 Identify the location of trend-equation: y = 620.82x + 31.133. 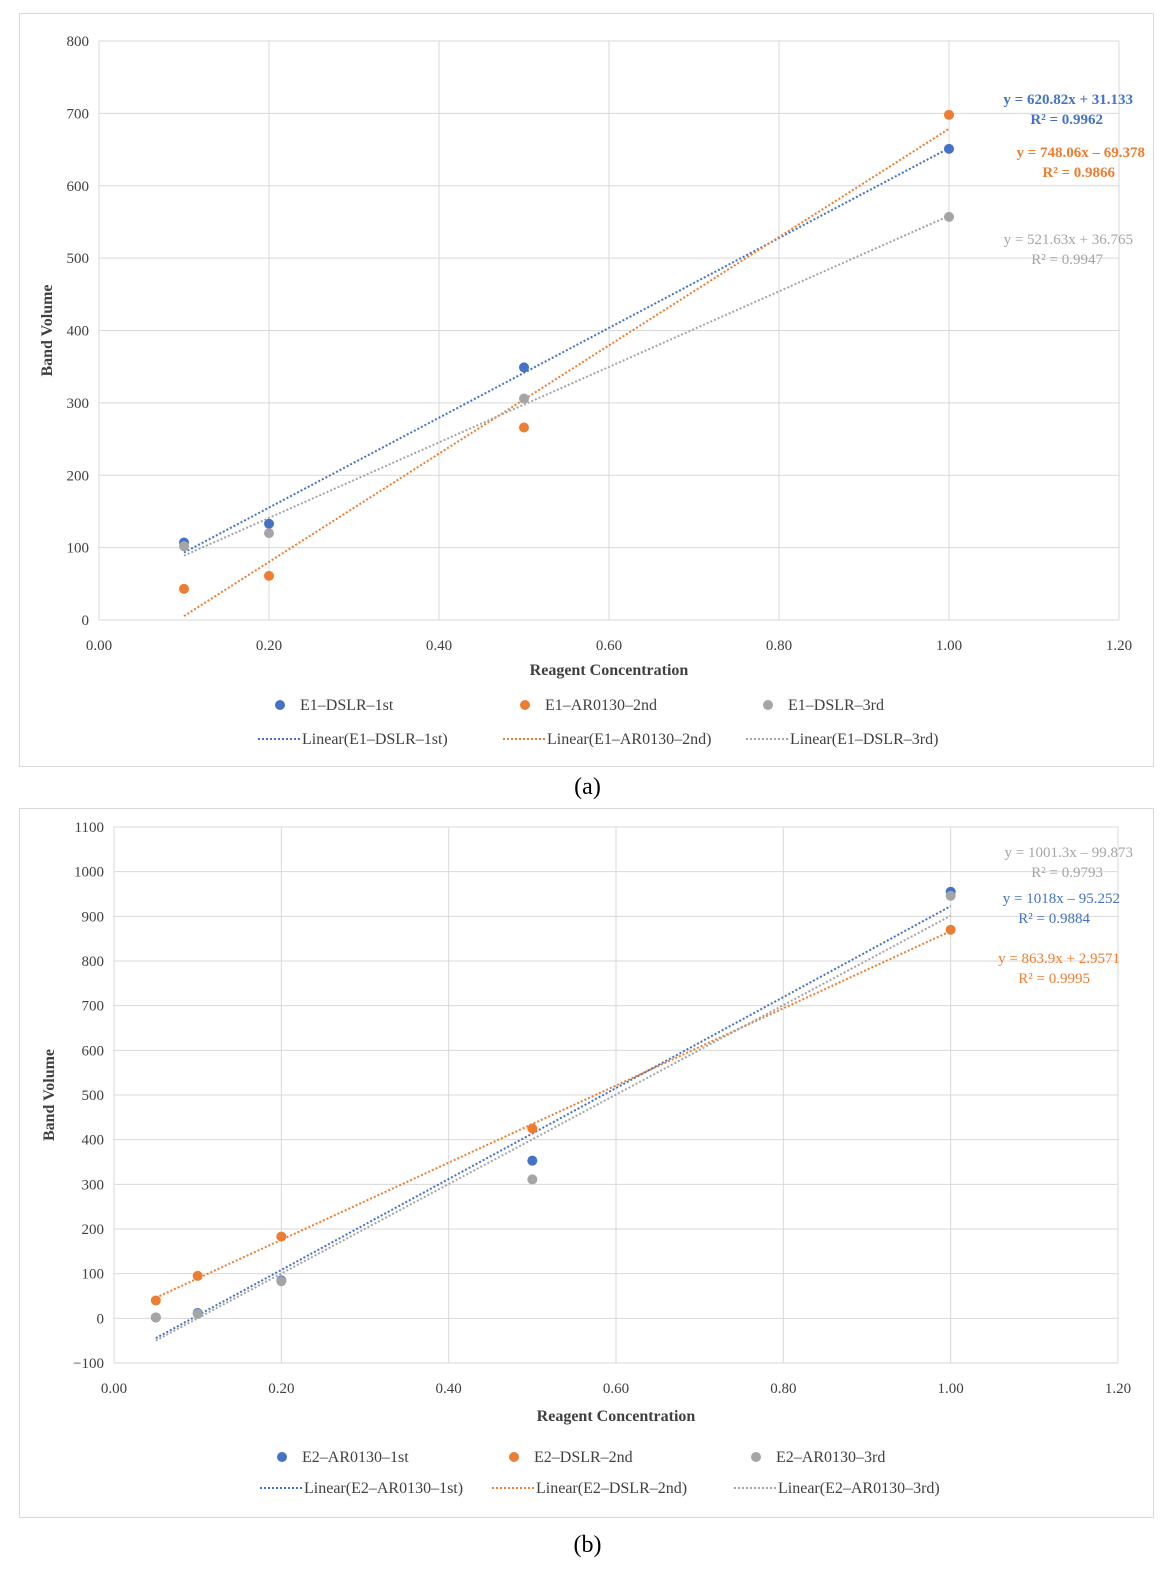
(1068, 100).